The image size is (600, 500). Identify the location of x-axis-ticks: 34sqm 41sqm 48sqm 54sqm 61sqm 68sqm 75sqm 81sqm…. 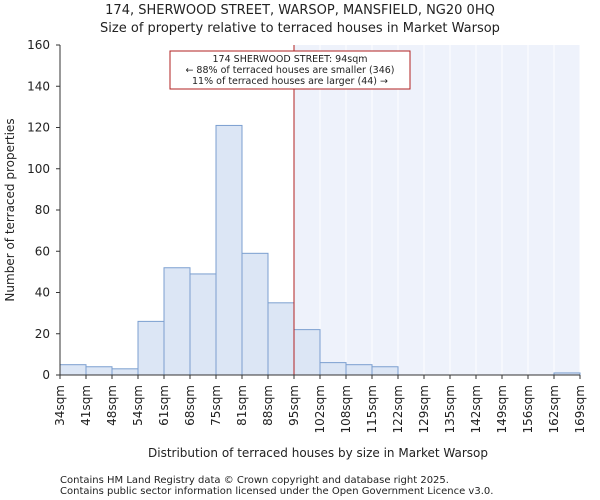
(320, 404).